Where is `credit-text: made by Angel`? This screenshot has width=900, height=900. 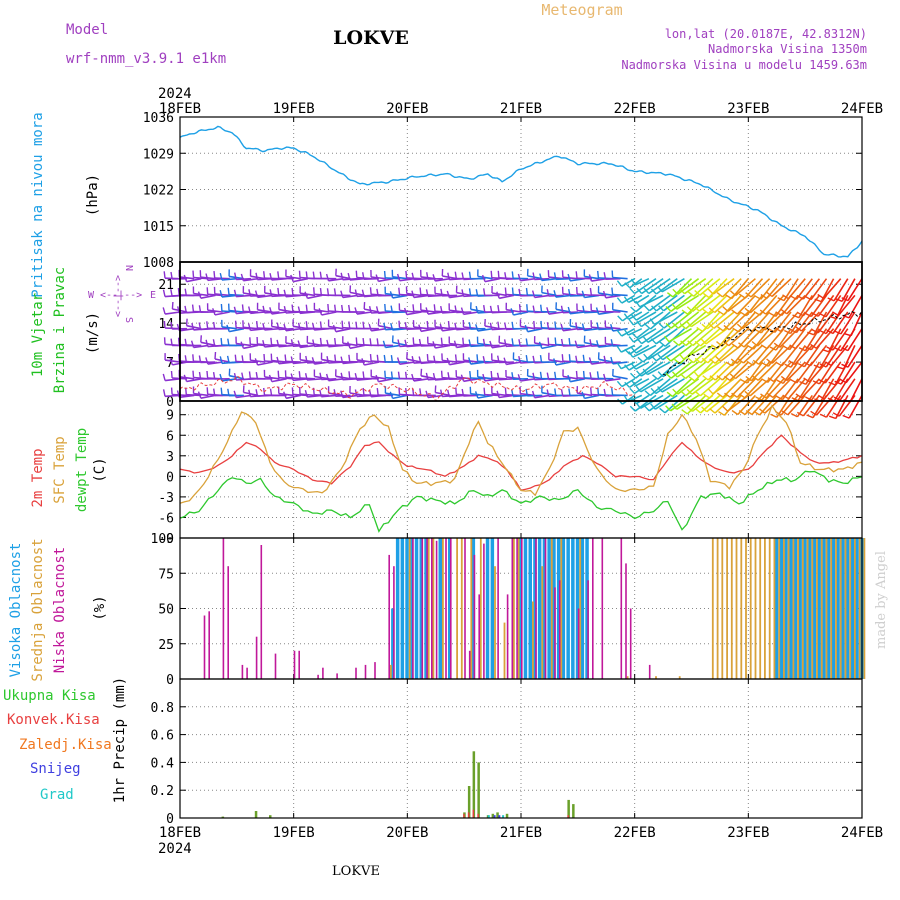 credit-text: made by Angel is located at coordinates (881, 600).